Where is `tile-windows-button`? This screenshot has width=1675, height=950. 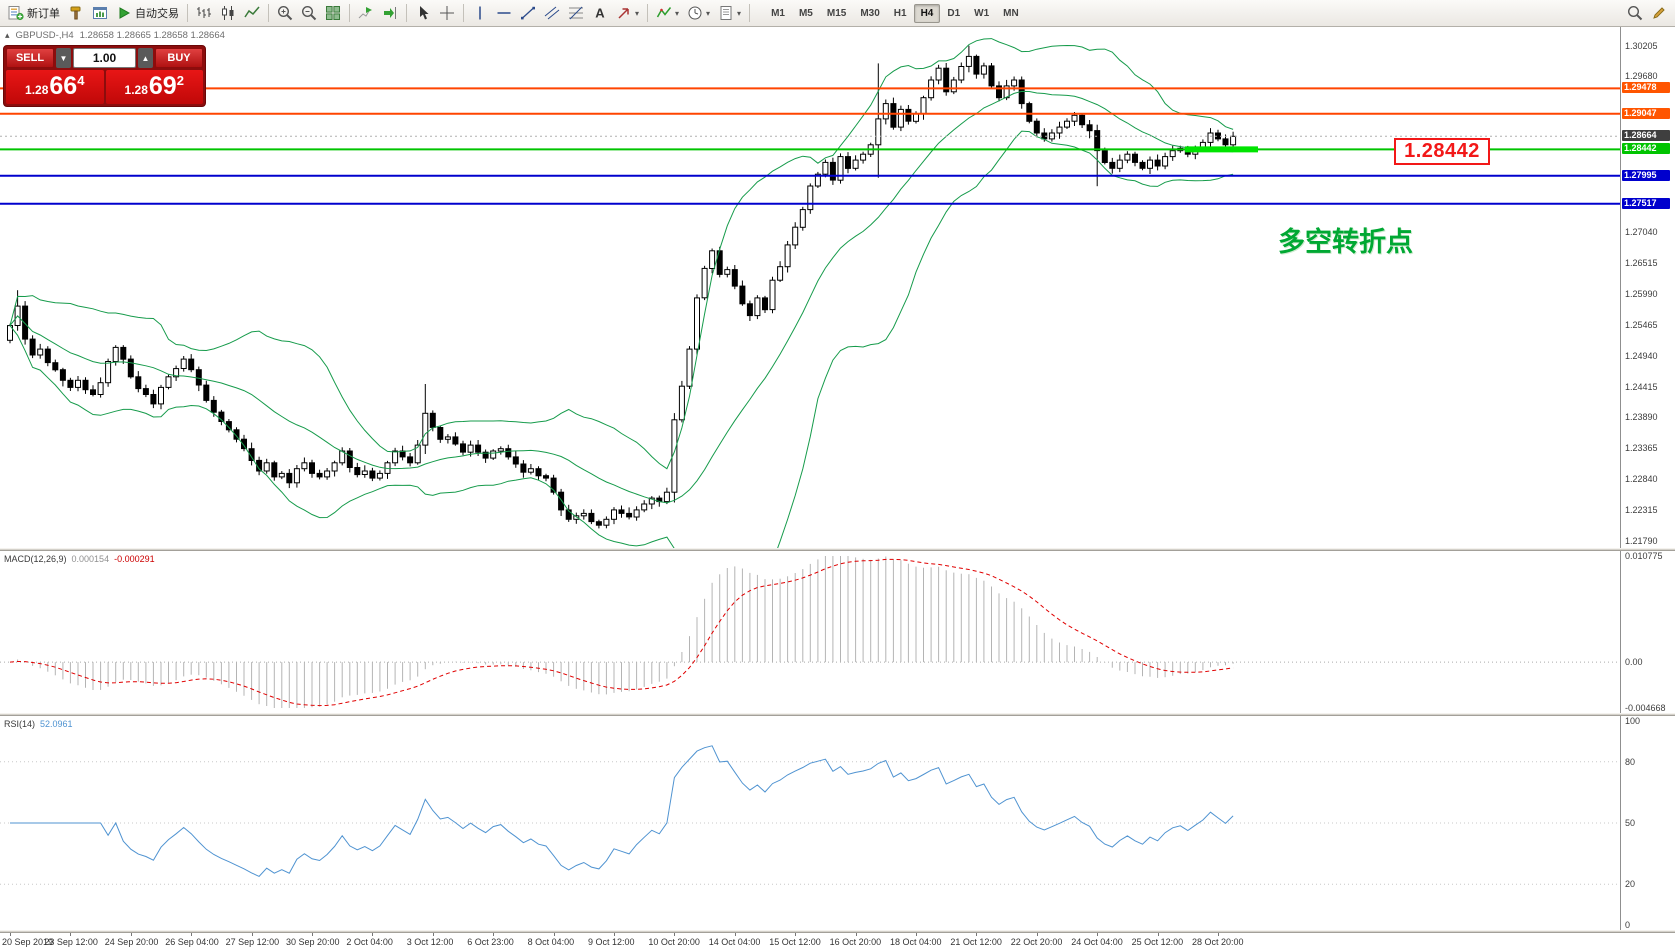
tile-windows-button is located at coordinates (333, 13).